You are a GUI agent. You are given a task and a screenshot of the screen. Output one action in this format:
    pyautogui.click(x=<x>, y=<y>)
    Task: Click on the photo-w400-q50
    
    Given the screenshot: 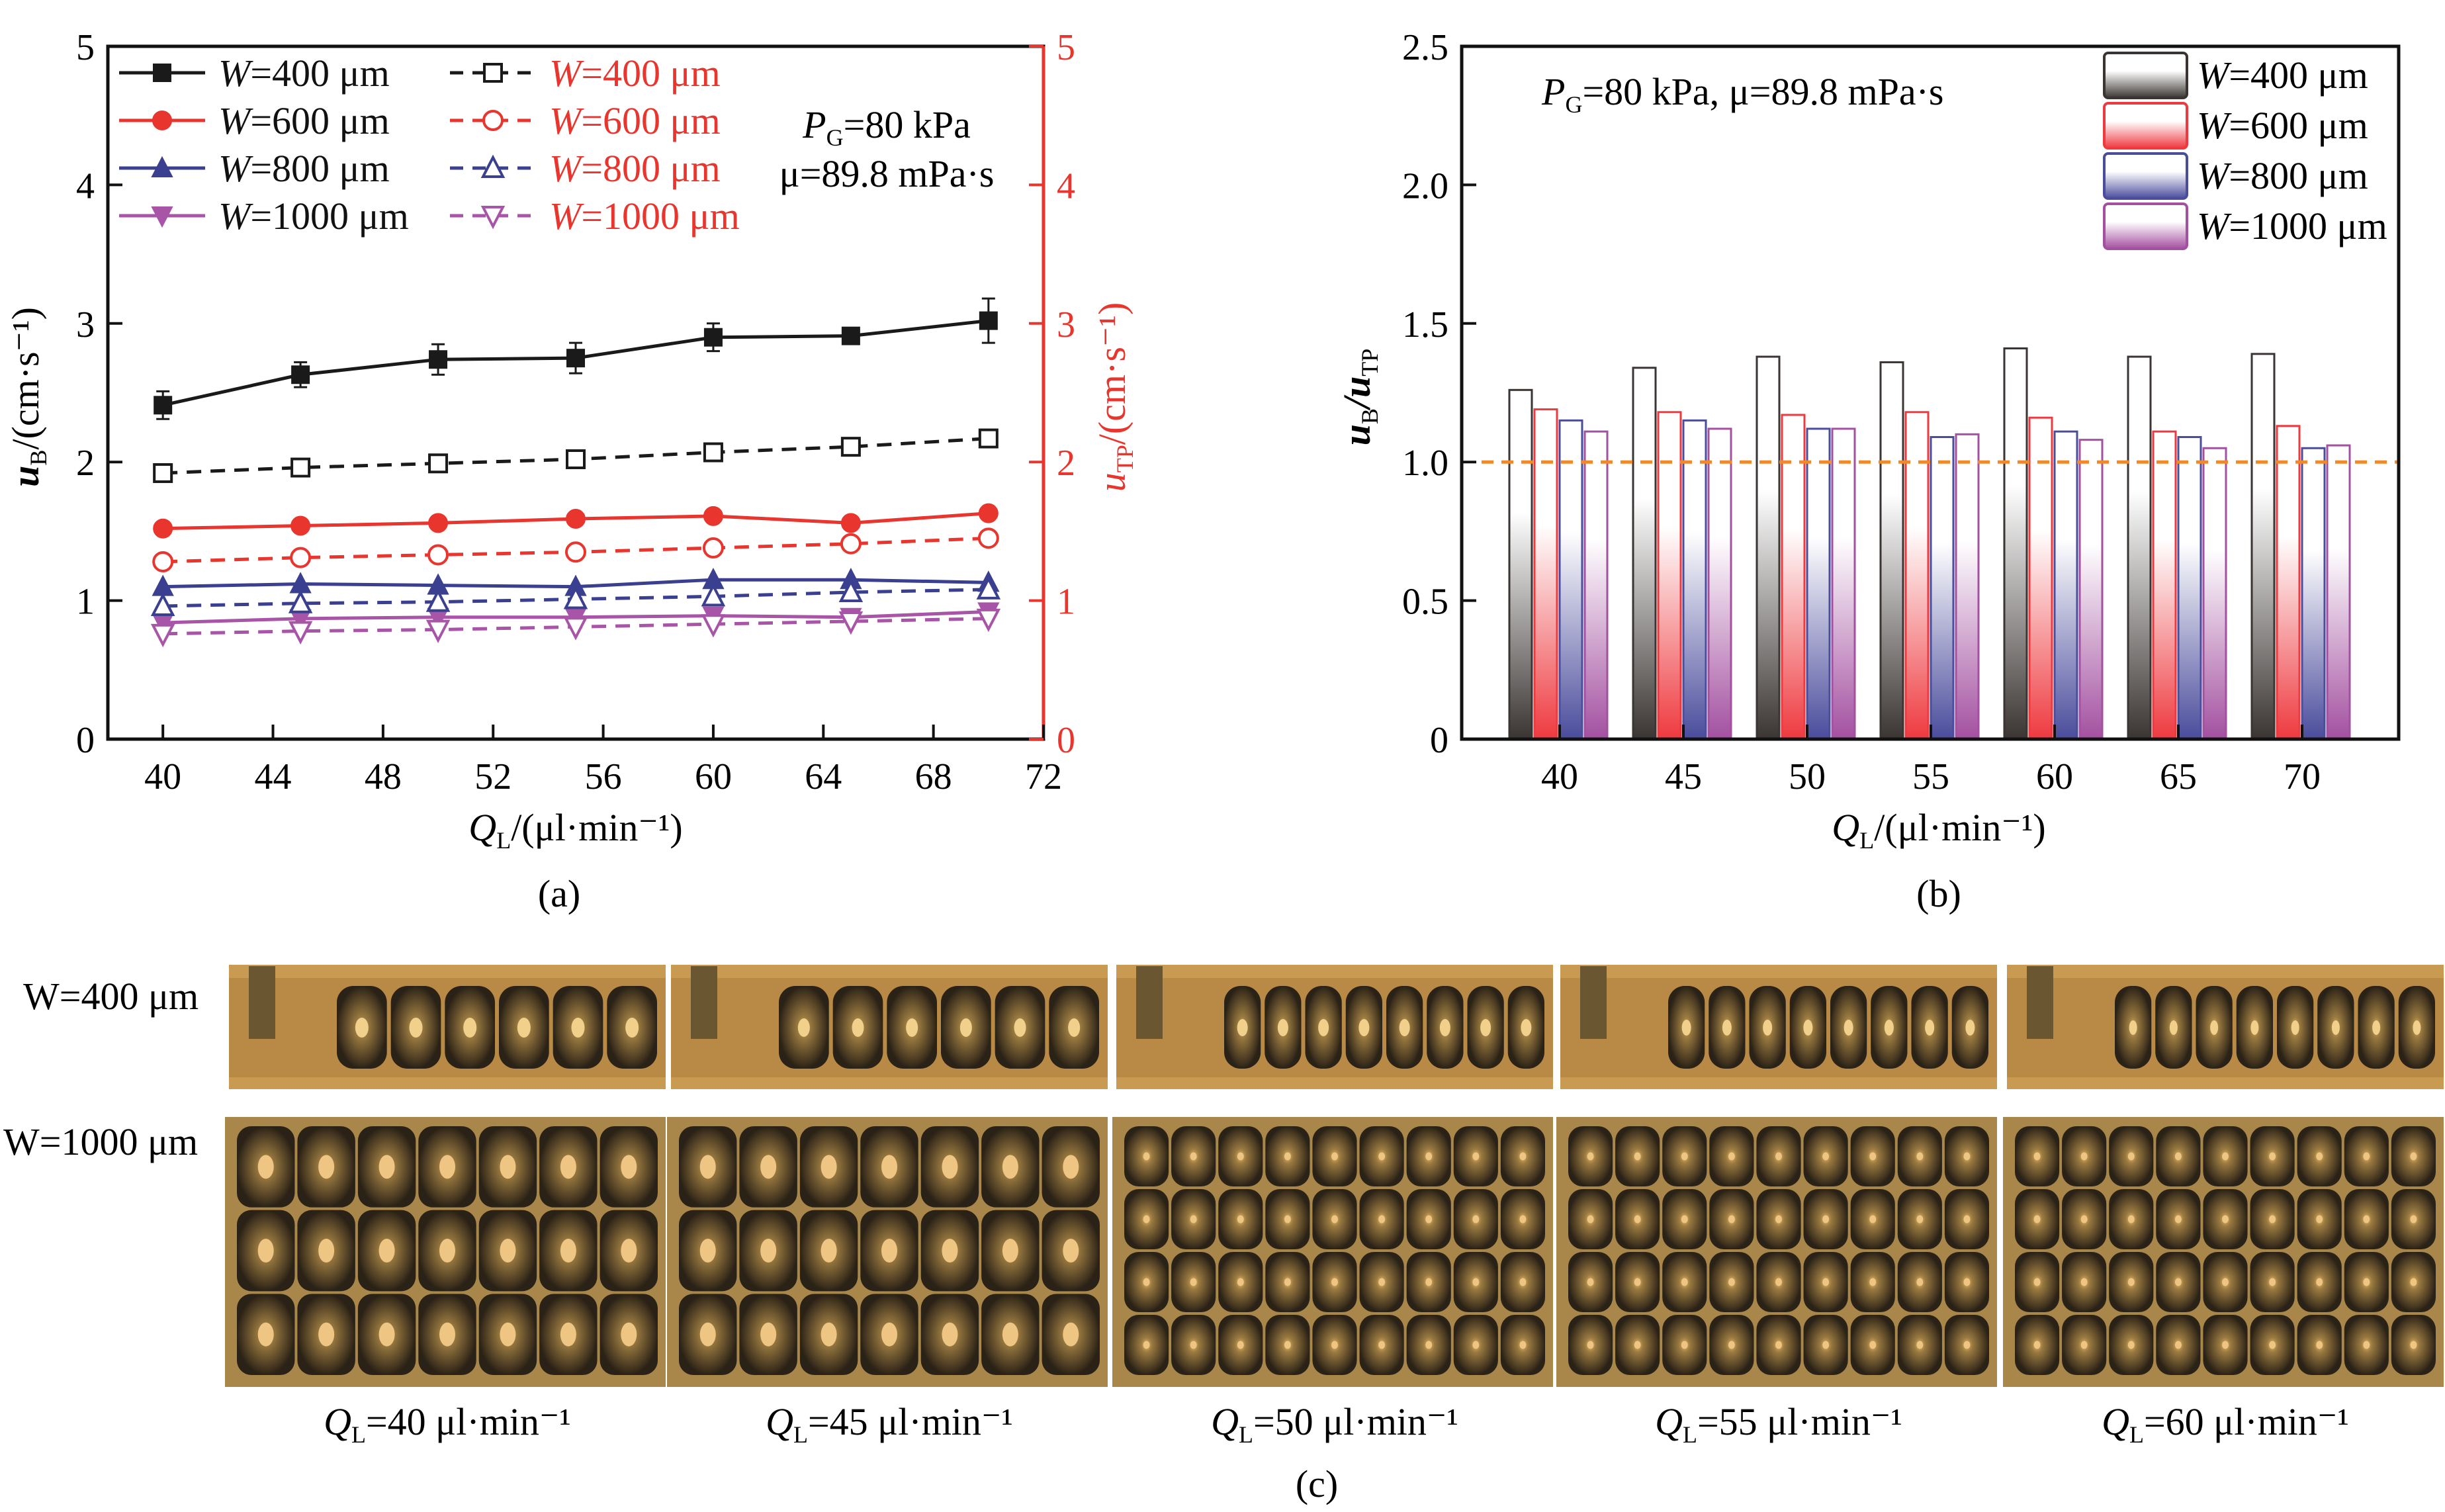 What is the action you would take?
    pyautogui.click(x=1334, y=1027)
    